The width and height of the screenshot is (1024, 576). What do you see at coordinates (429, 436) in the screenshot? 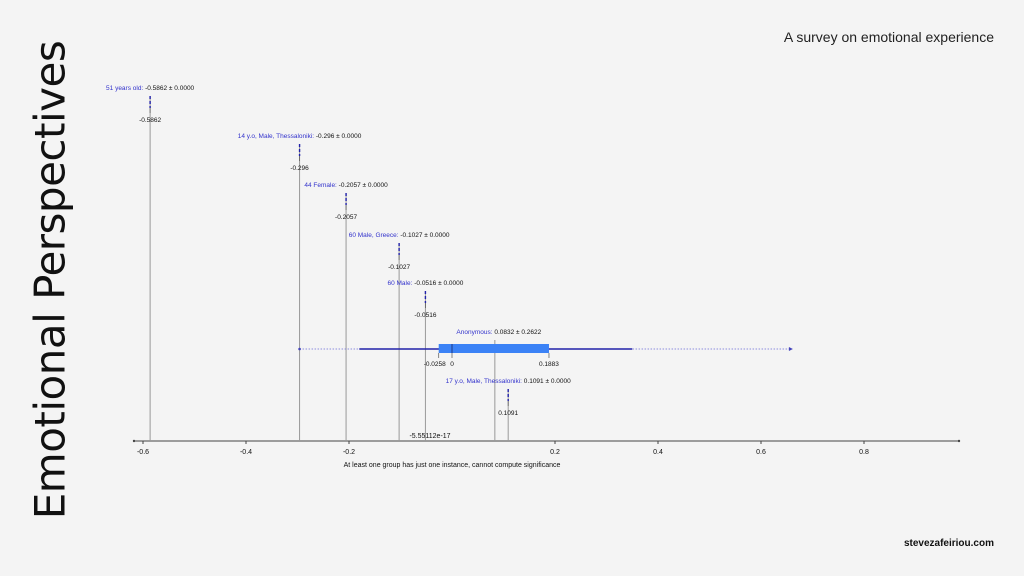
I see `zero-annotation: -5.55112e-17` at bounding box center [429, 436].